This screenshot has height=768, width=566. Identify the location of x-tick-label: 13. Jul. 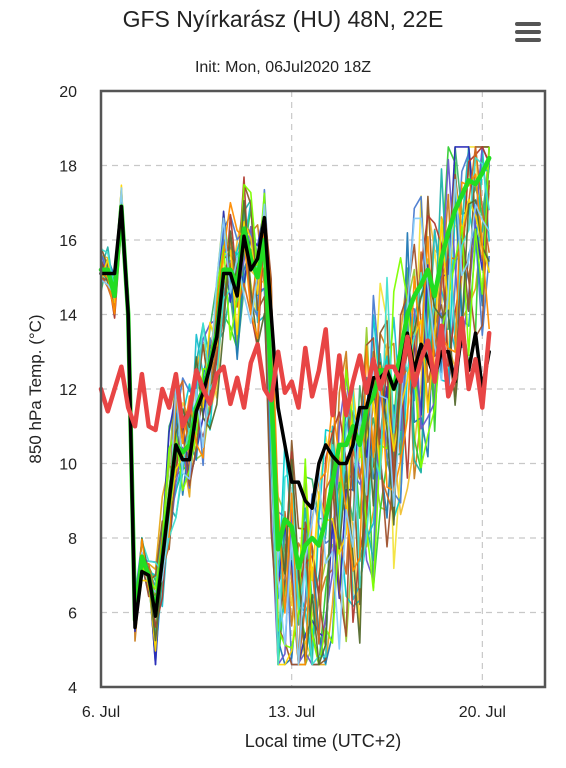
(291, 712).